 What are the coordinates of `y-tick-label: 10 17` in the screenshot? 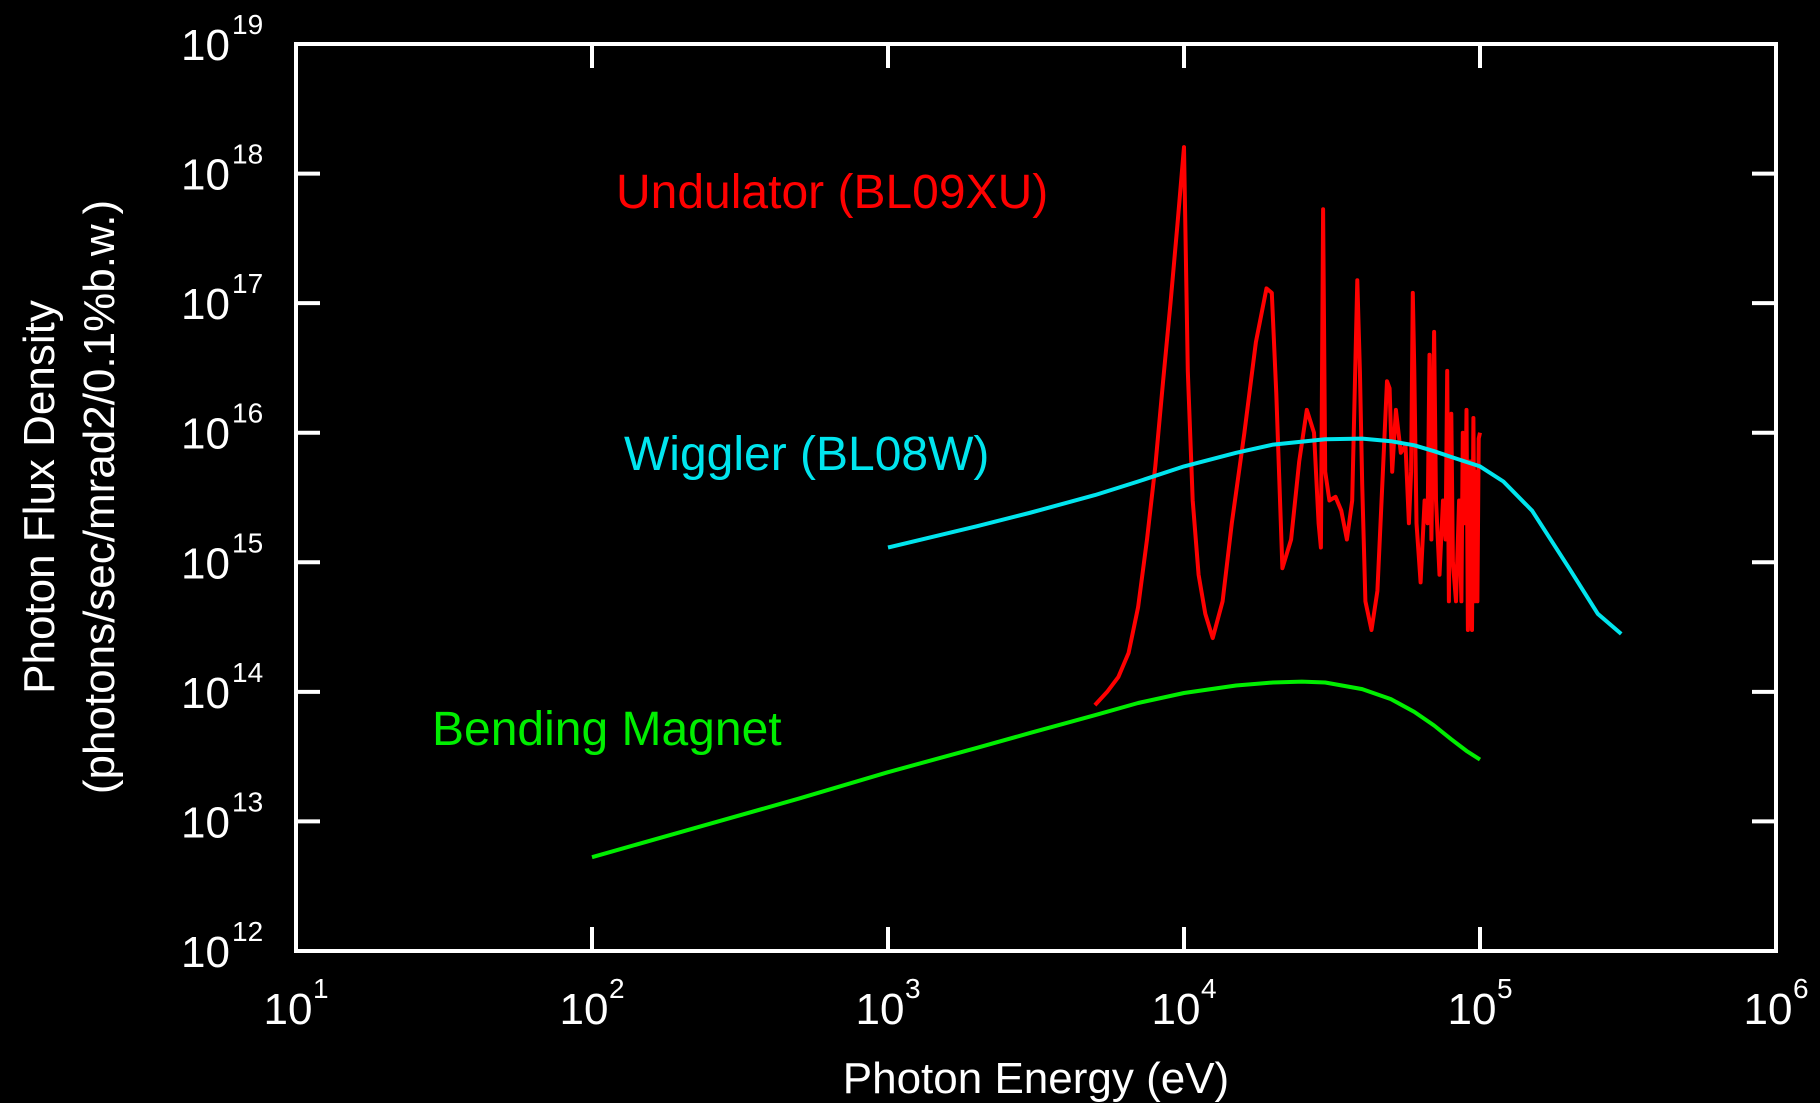 It's located at (222, 298).